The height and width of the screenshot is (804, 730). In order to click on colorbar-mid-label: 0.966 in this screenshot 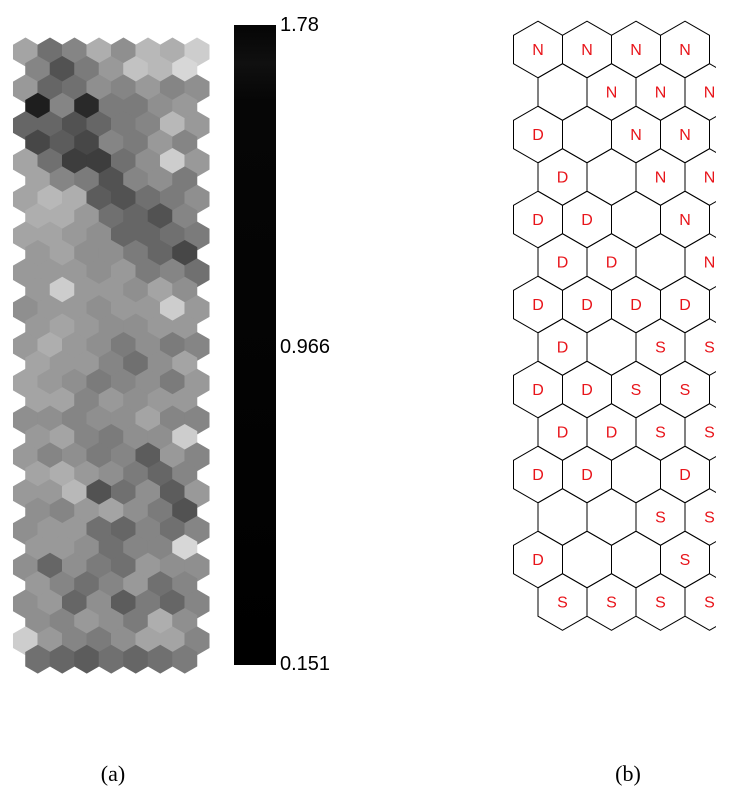, I will do `click(305, 347)`.